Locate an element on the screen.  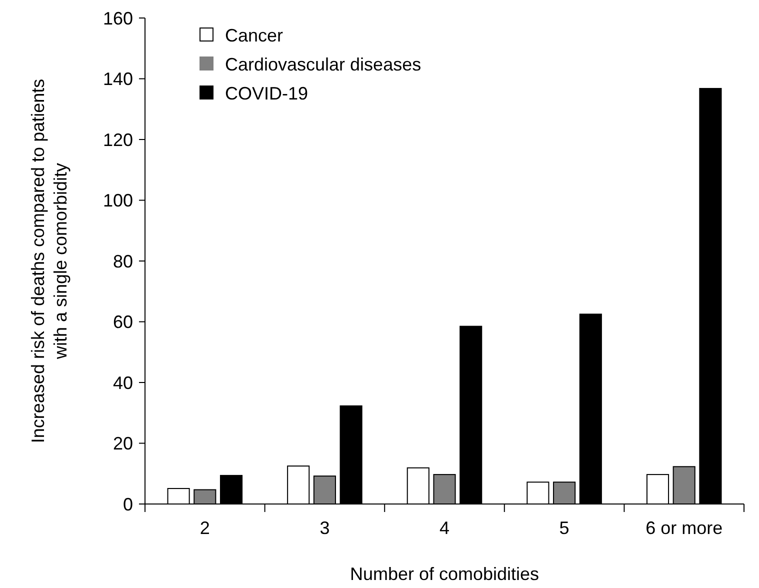
legend-label: Cardiovascular diseases is located at coordinates (323, 64).